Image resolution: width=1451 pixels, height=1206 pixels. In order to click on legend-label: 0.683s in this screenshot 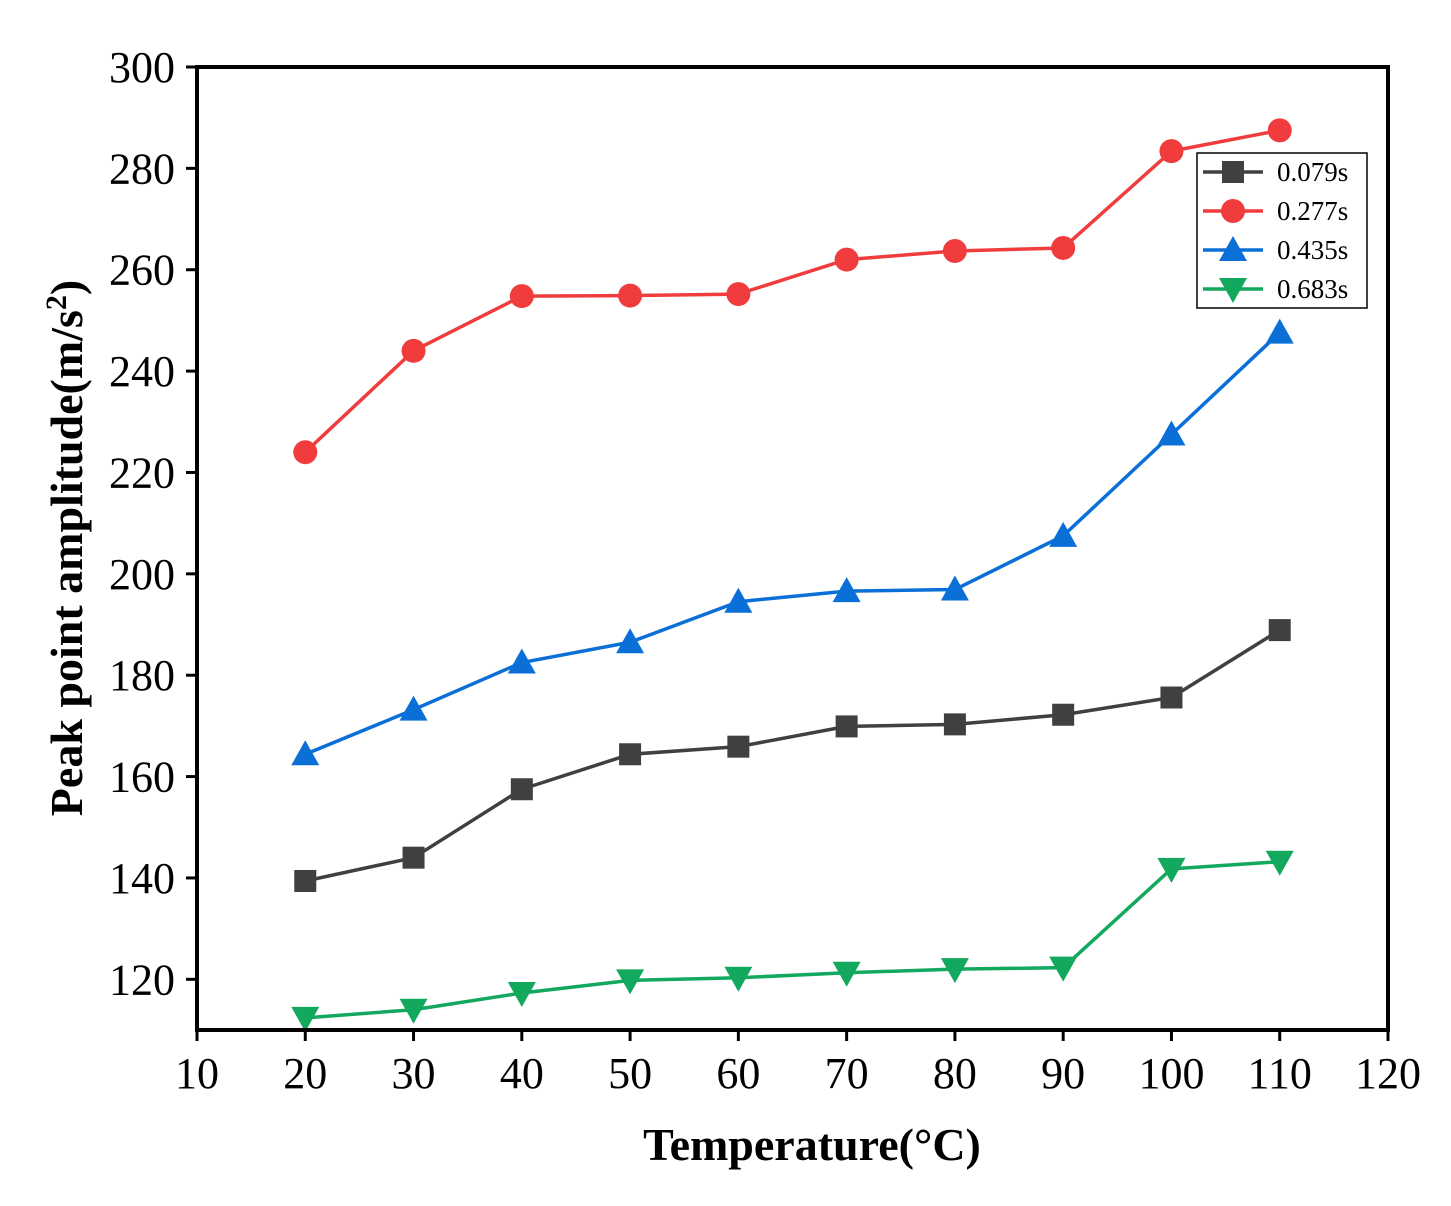, I will do `click(1312, 289)`.